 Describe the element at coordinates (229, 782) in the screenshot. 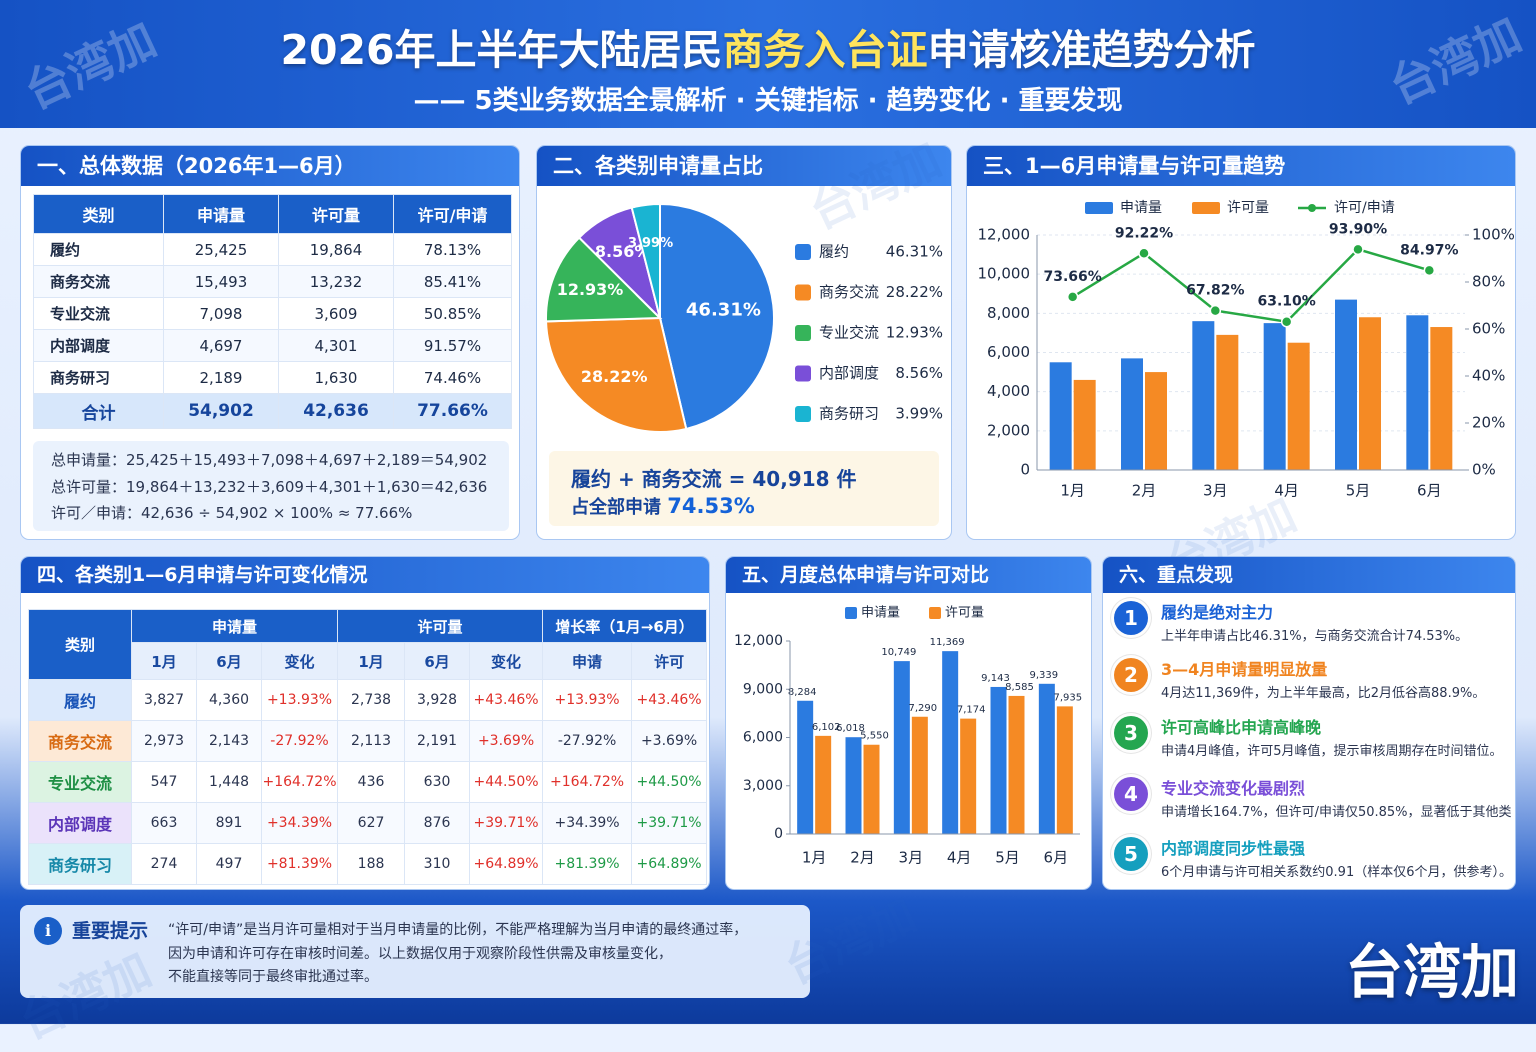

I see `table-cell: 1,448` at that location.